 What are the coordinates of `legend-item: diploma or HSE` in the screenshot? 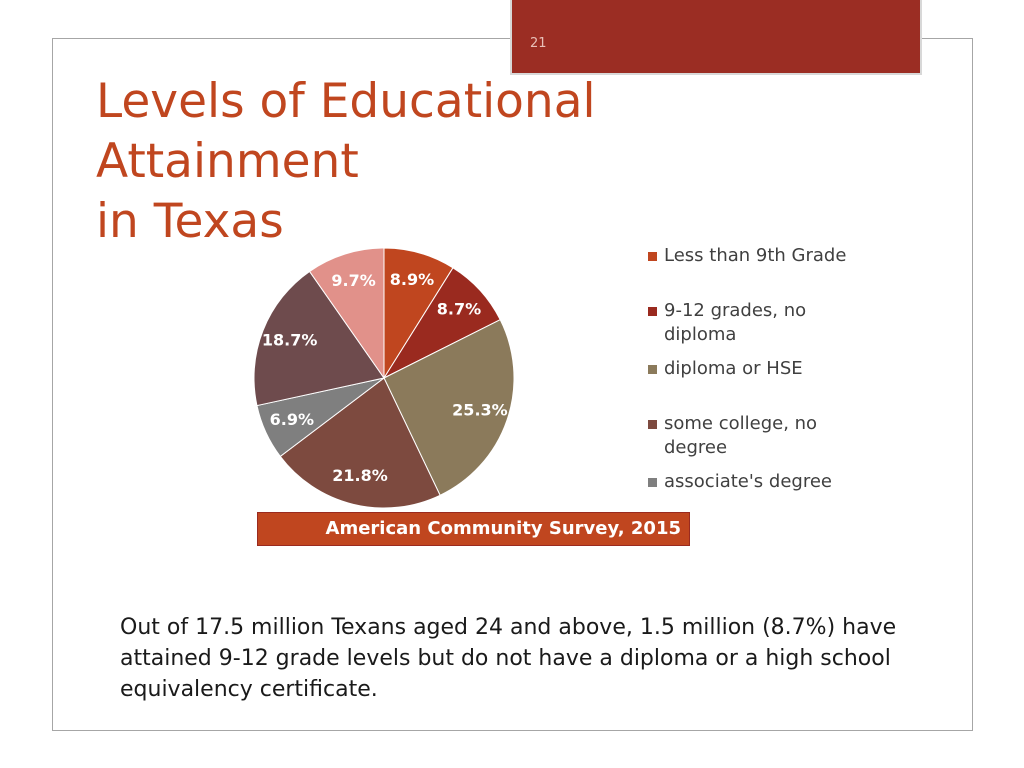 It's located at (753, 379).